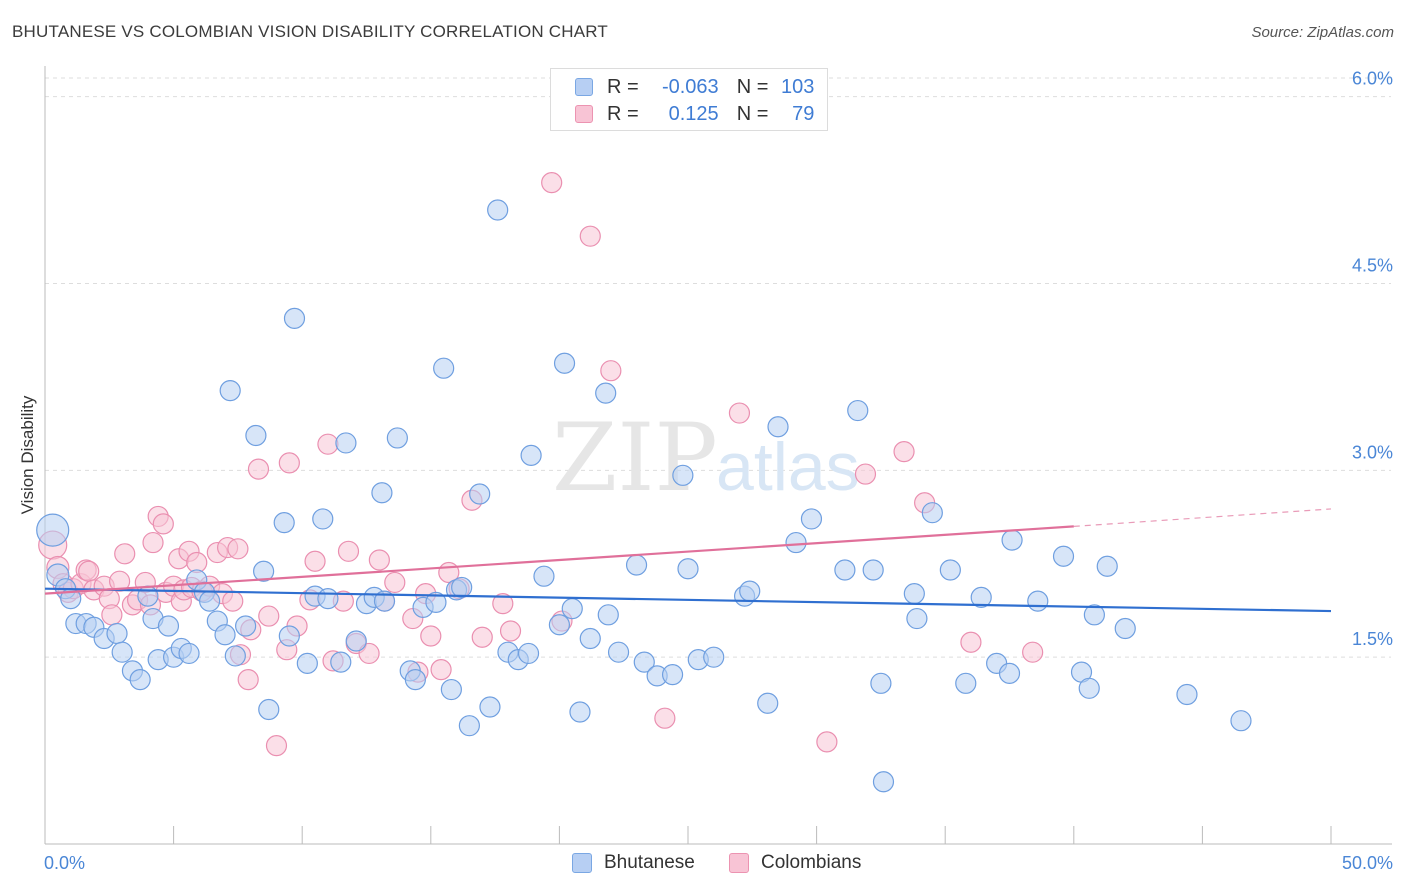  What do you see at coordinates (1202, 517) in the screenshot?
I see `colombians-trend-extension` at bounding box center [1202, 517].